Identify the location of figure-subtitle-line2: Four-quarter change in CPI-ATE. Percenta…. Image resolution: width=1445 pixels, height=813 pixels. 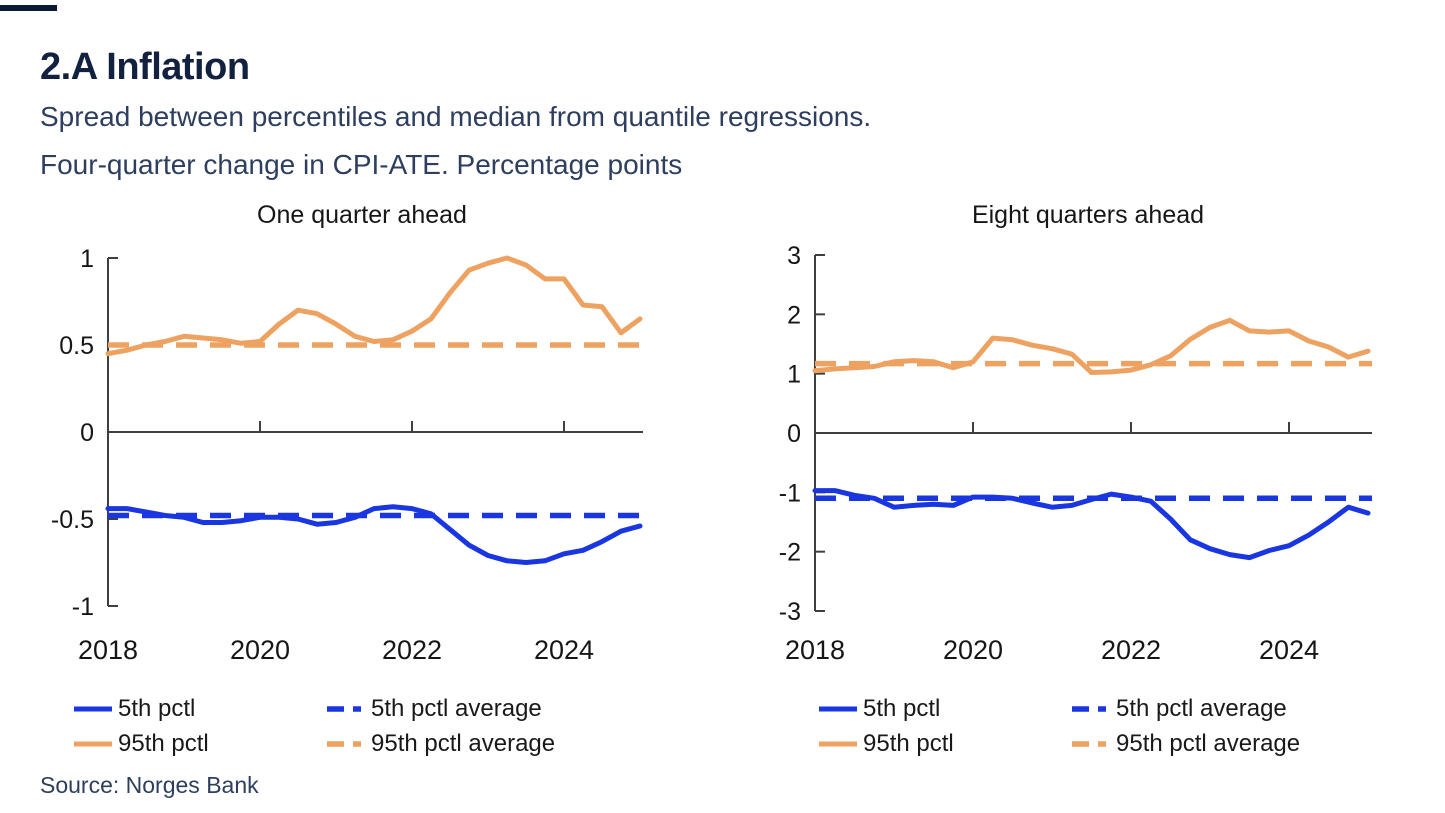
(361, 164).